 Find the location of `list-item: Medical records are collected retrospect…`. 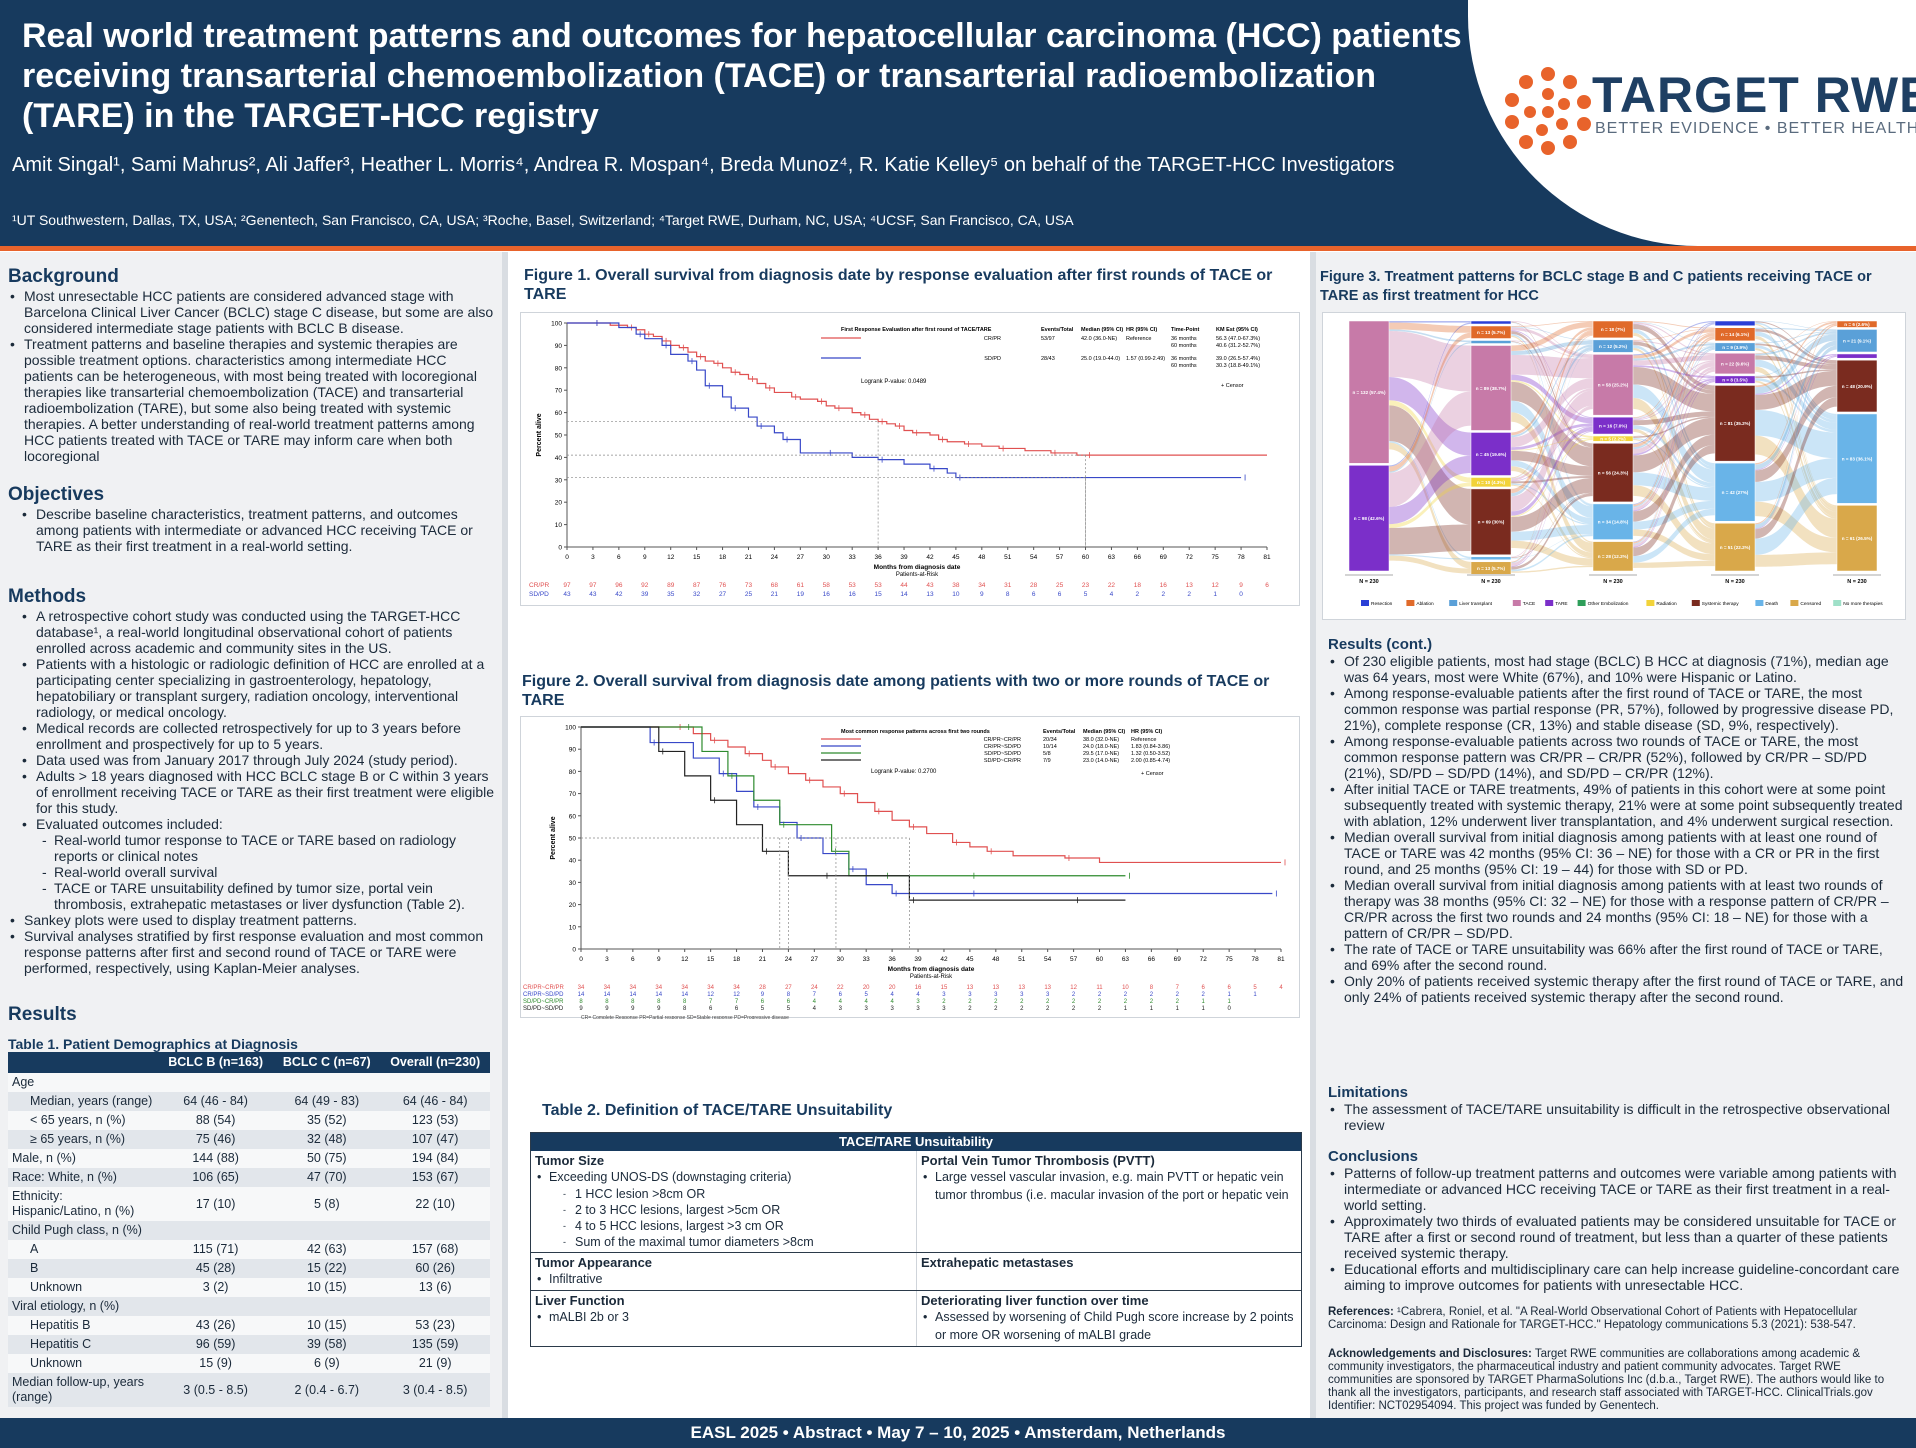

list-item: Medical records are collected retrospect… is located at coordinates (258, 736).